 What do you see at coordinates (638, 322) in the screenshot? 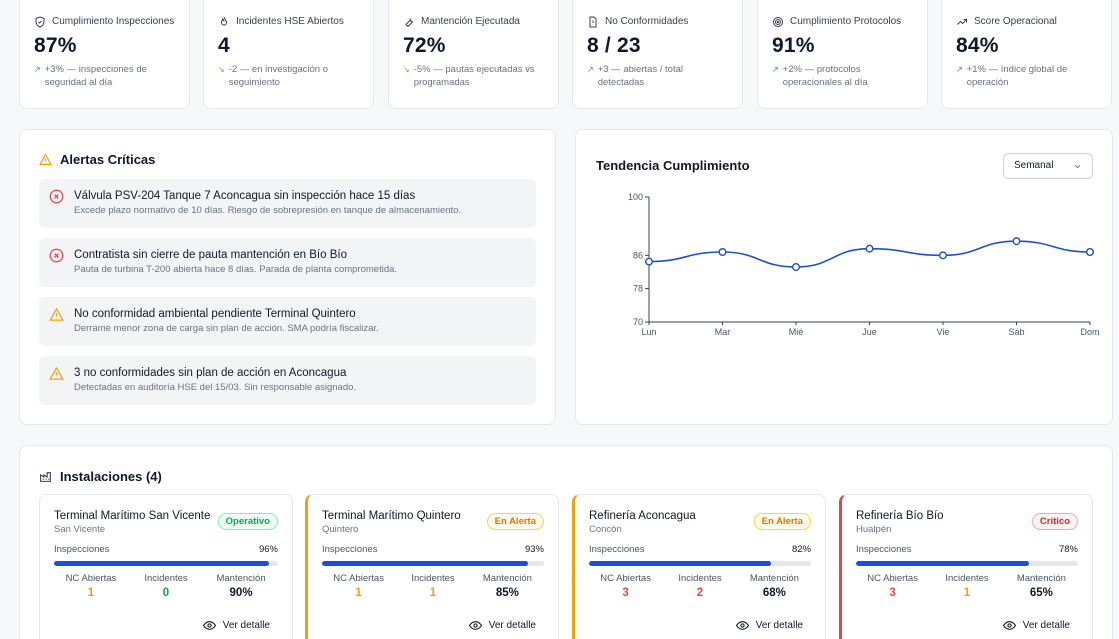
I see `y-tick-label: 70` at bounding box center [638, 322].